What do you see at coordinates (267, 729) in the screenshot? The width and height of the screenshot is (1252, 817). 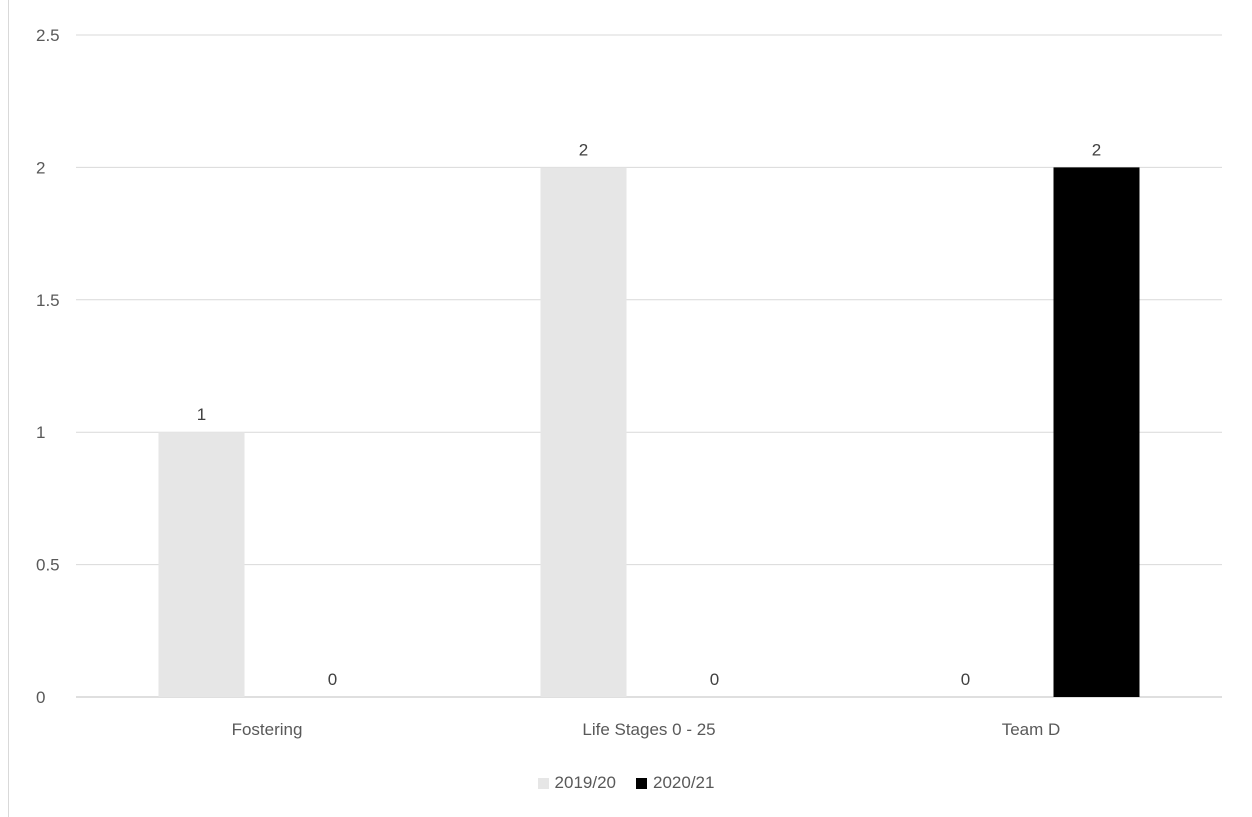 I see `category-label: Fostering` at bounding box center [267, 729].